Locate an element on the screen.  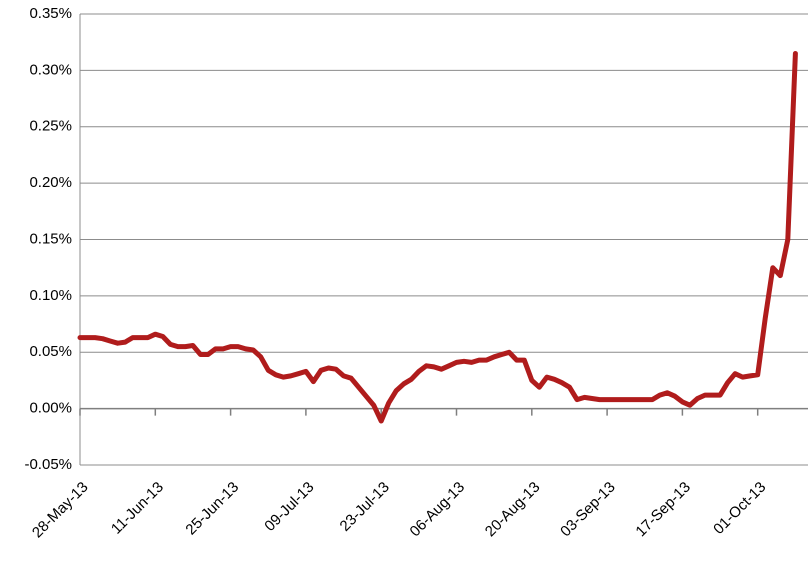
y-tick-label: 0.20% is located at coordinates (50, 182).